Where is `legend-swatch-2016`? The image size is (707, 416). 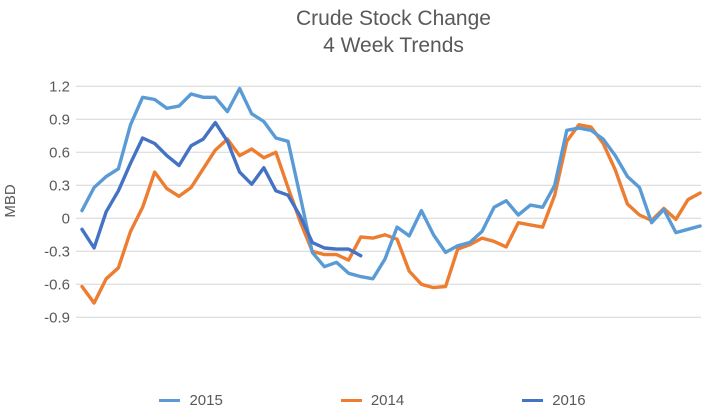 legend-swatch-2016 is located at coordinates (533, 400).